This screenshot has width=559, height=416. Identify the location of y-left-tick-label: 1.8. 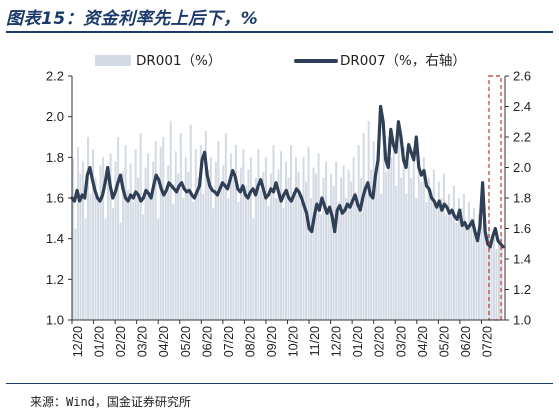
(55, 157).